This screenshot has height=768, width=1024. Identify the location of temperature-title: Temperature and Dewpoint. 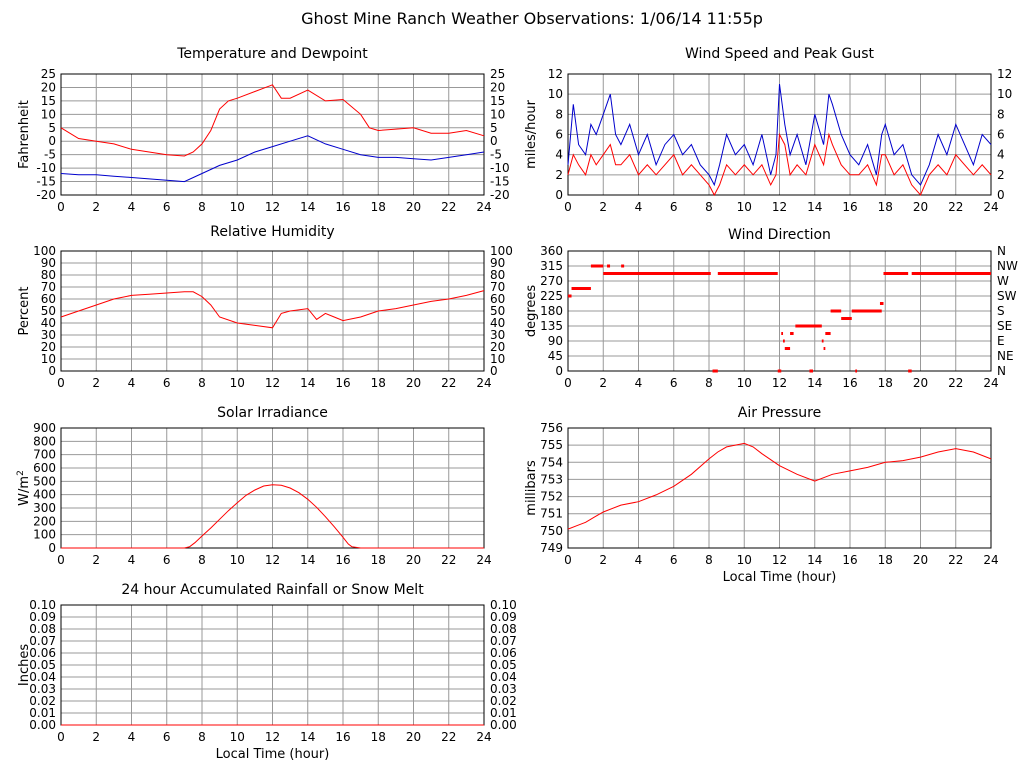
(272, 54).